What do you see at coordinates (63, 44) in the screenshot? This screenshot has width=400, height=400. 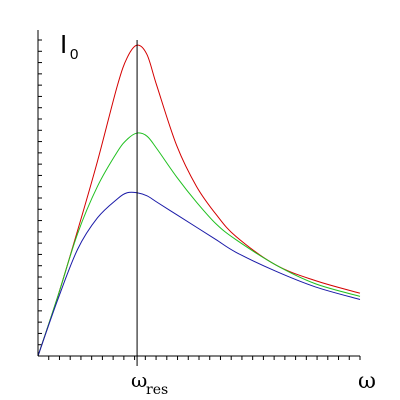 I see `y-axis-label: I` at bounding box center [63, 44].